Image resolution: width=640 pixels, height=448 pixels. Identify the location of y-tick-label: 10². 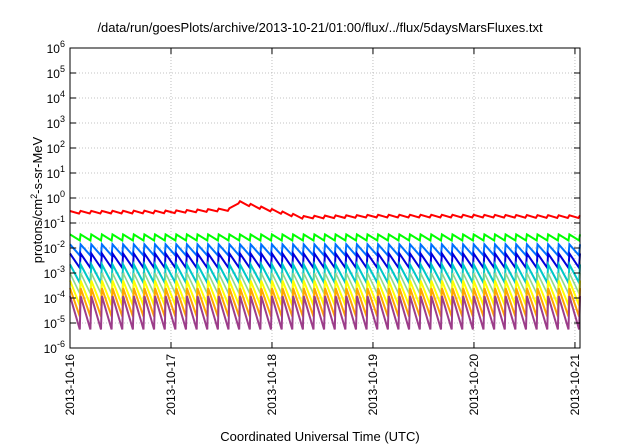
(56, 147).